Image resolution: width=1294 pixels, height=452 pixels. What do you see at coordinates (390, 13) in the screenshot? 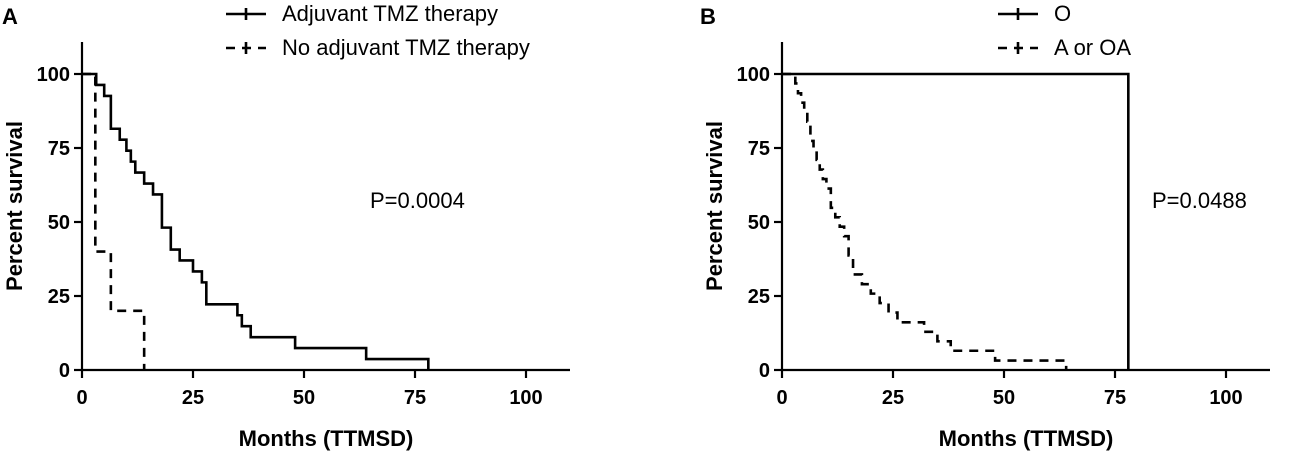
I see `legend-label-adjuvant: Adjuvant TMZ therapy` at bounding box center [390, 13].